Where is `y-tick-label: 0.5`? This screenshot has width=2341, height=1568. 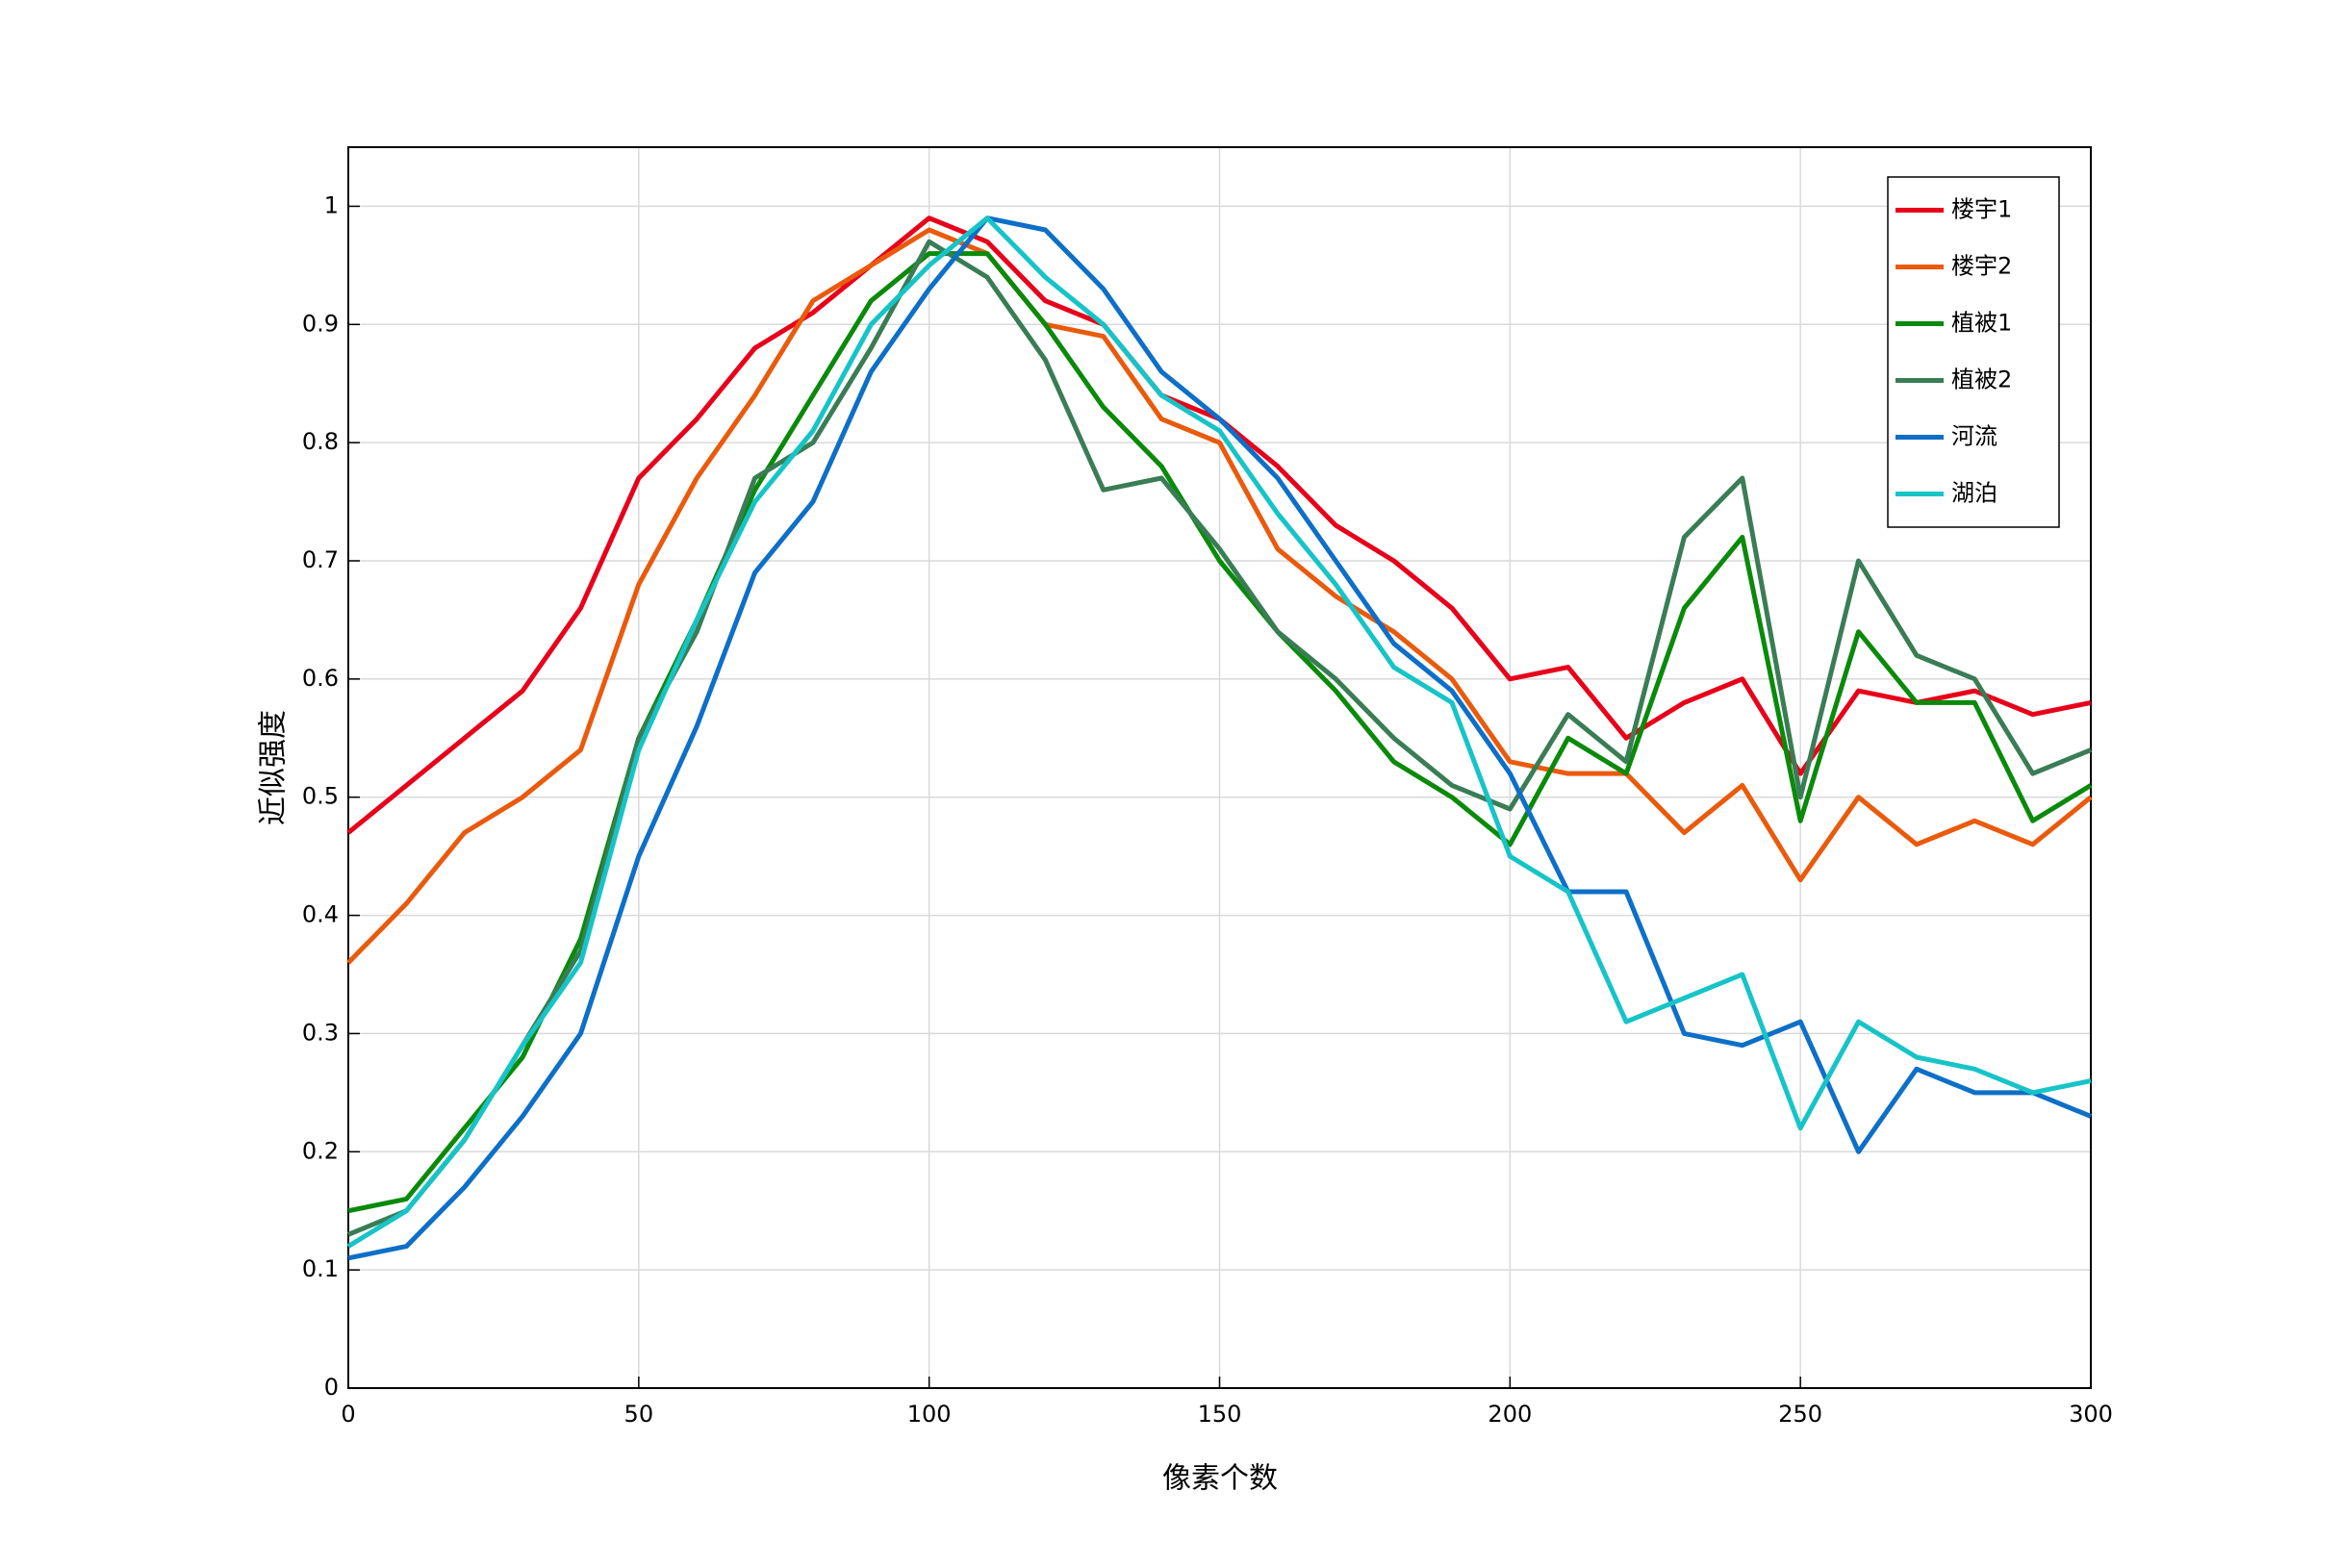 y-tick-label: 0.5 is located at coordinates (320, 796).